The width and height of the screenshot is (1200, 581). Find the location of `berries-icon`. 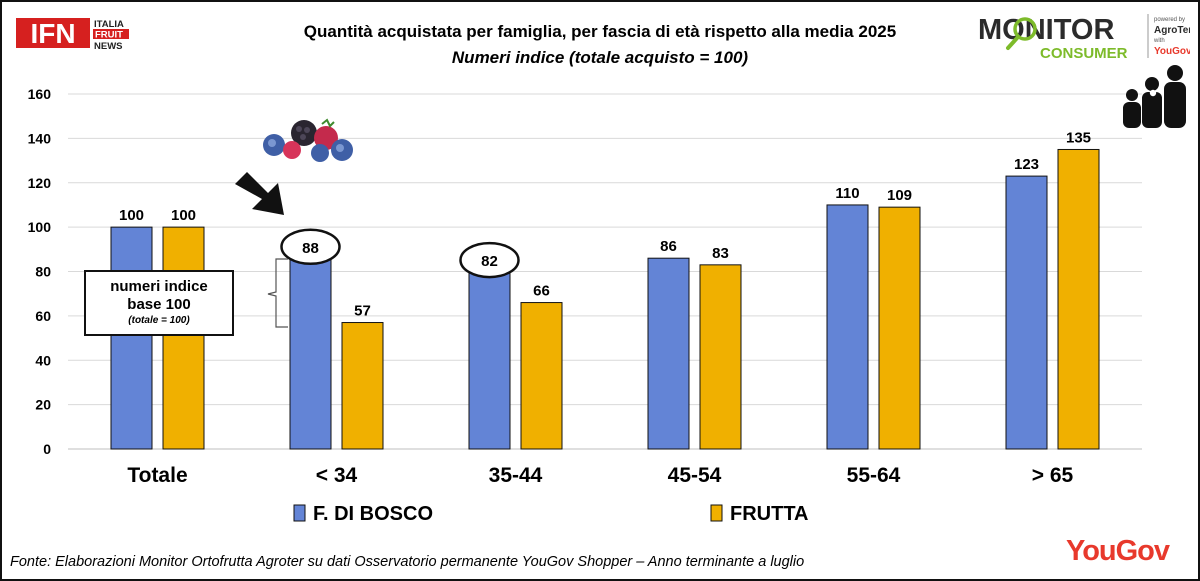

berries-icon is located at coordinates (308, 140).